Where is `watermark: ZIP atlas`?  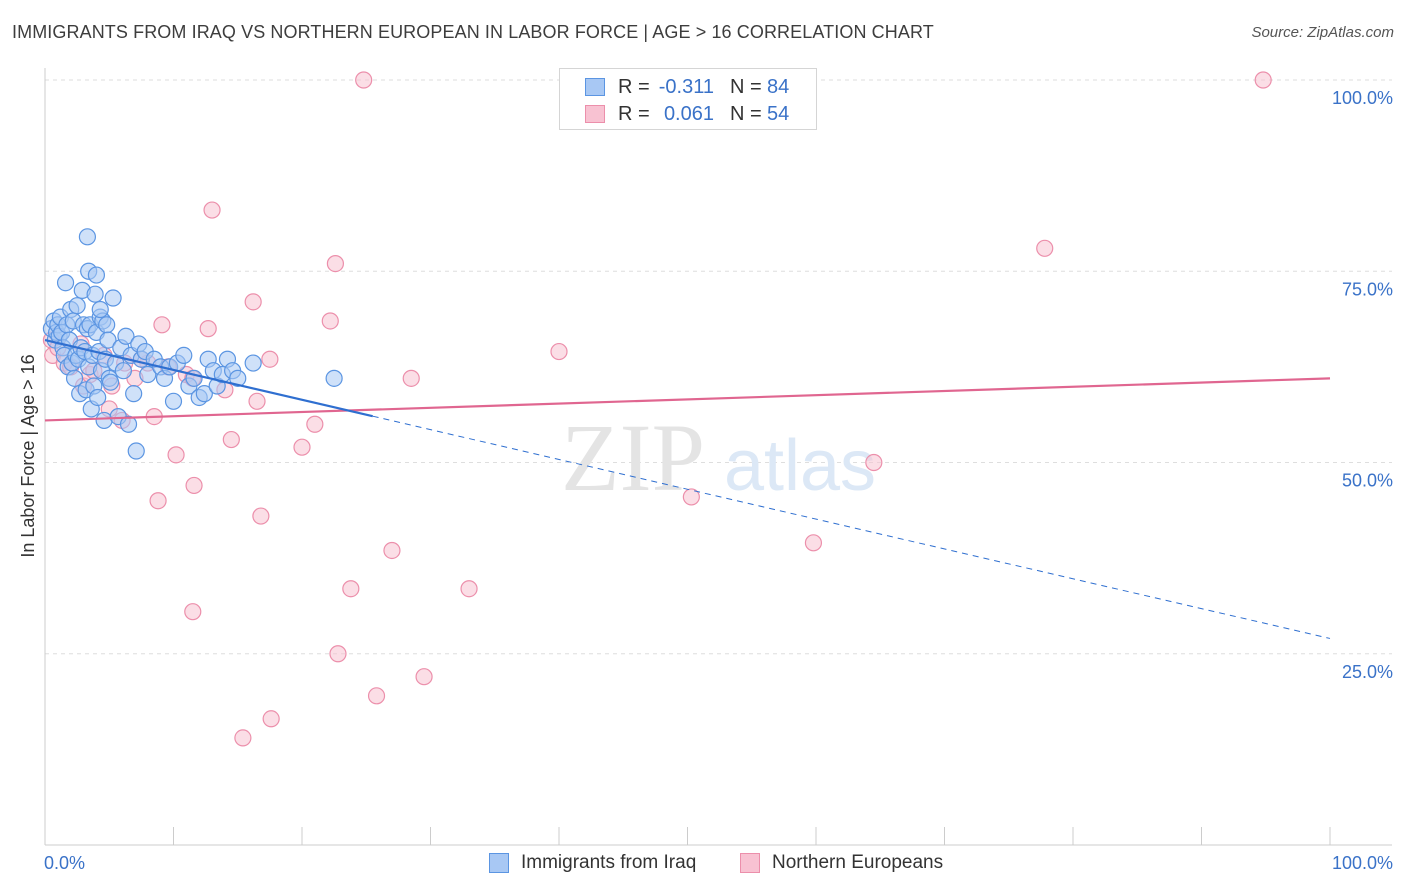
watermark: ZIP atlas is located at coordinates (718, 457).